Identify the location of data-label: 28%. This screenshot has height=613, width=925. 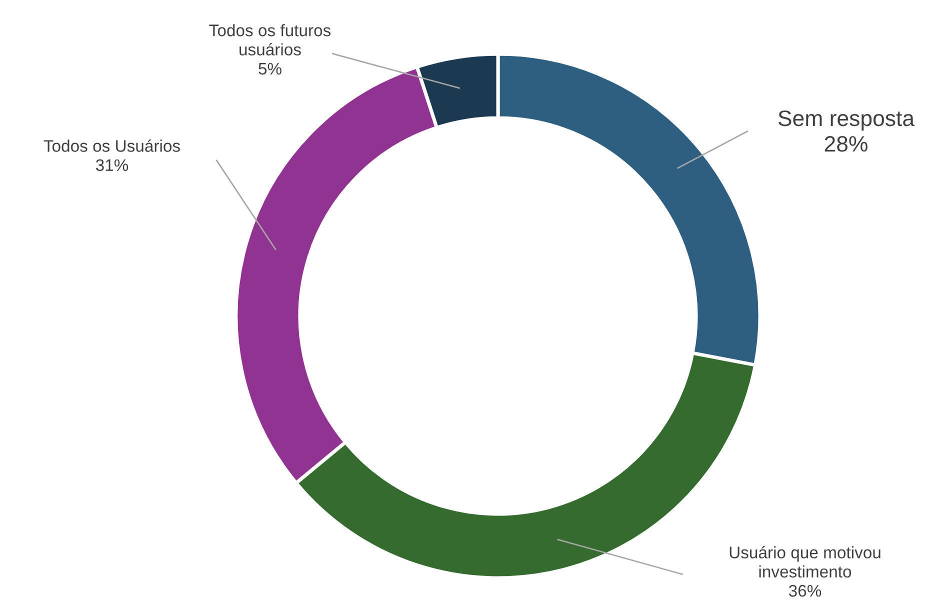
(846, 144).